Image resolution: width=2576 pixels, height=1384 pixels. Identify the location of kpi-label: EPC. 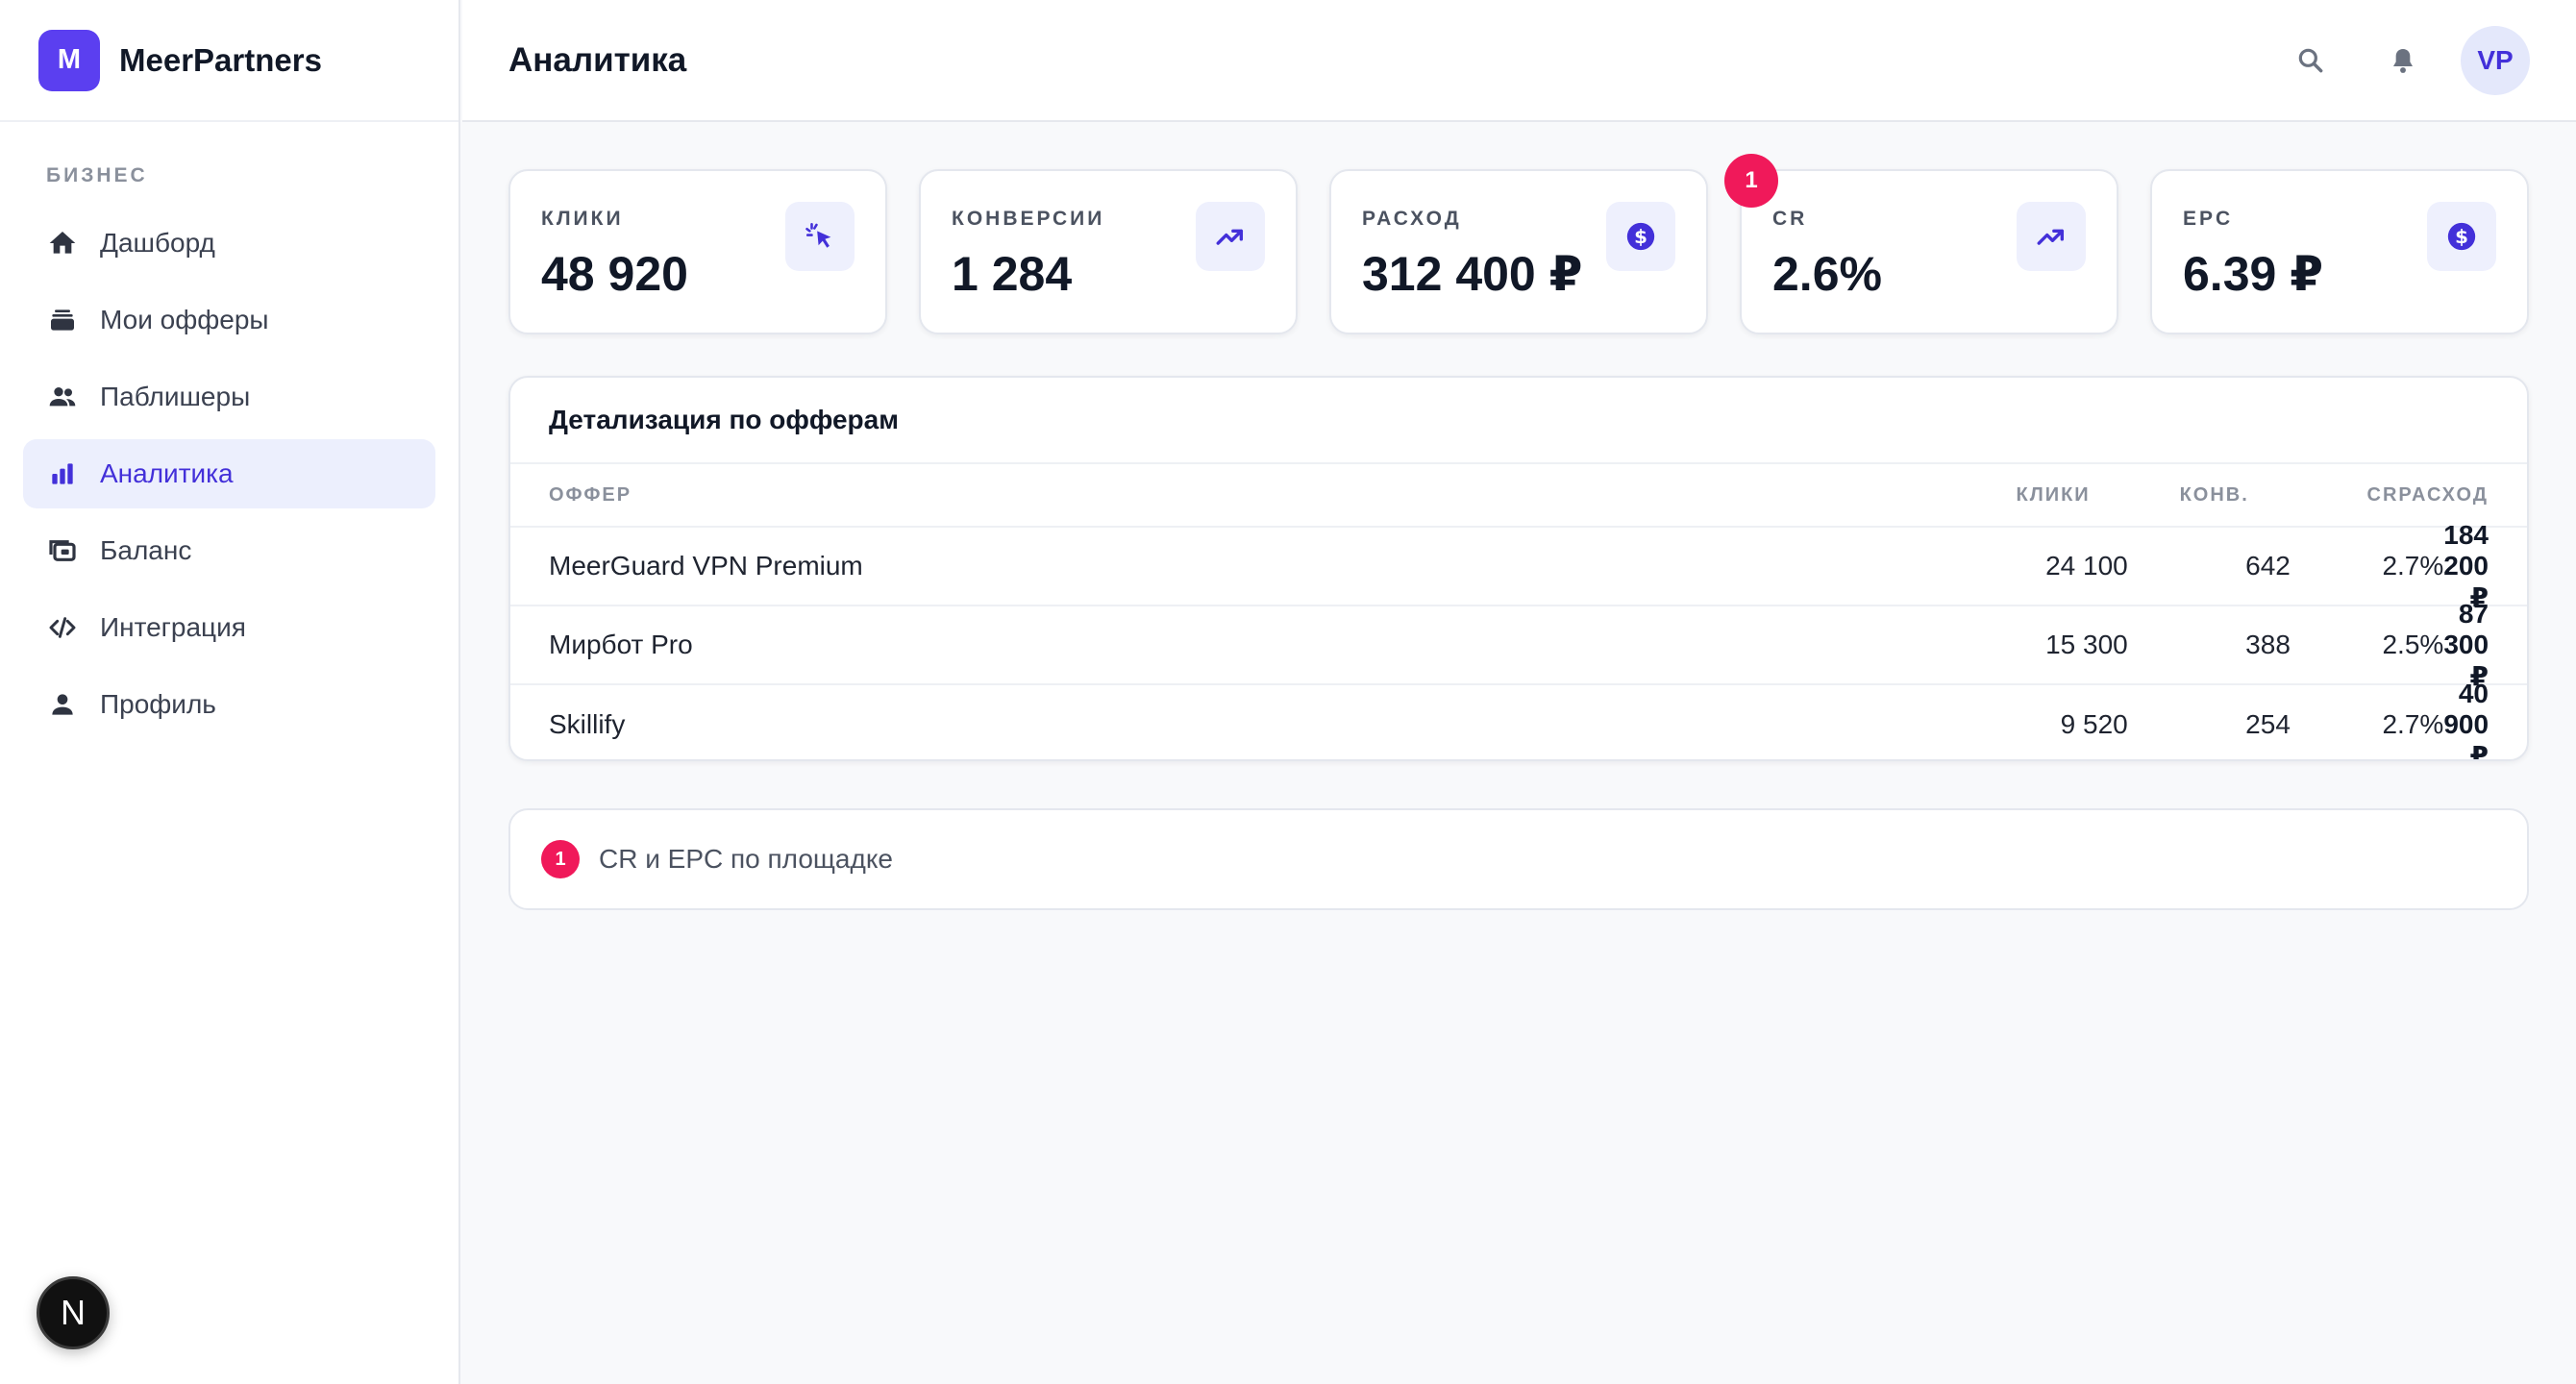
(2208, 219).